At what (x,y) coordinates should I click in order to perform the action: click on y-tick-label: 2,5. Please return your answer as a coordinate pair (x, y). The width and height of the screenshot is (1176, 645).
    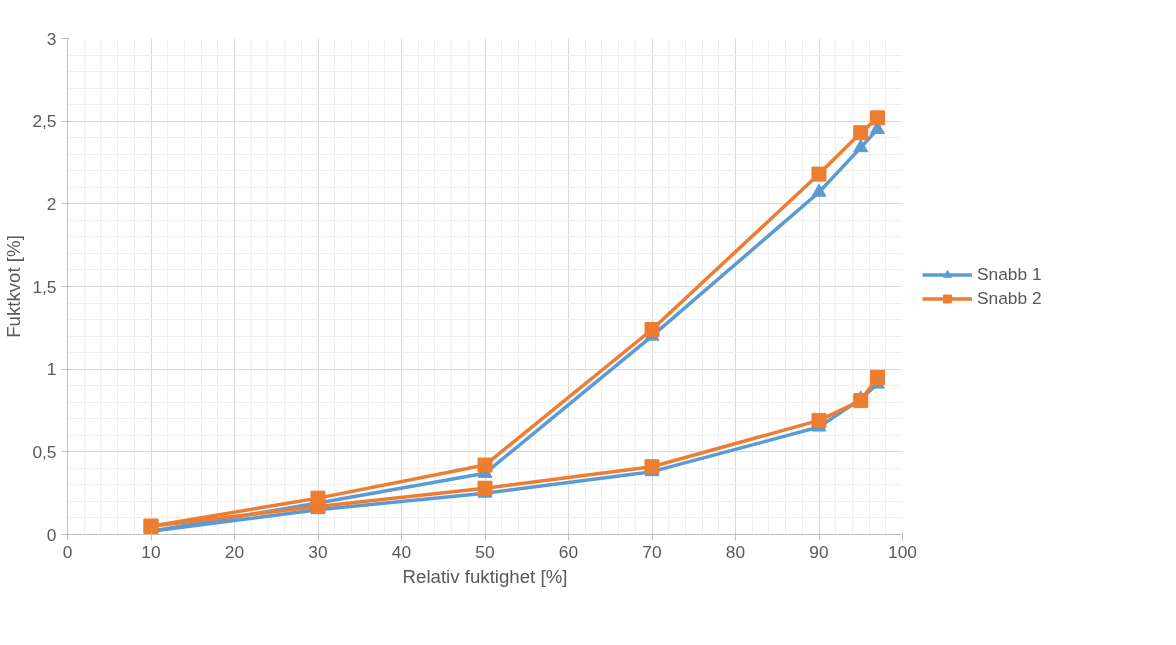
    Looking at the image, I should click on (44, 121).